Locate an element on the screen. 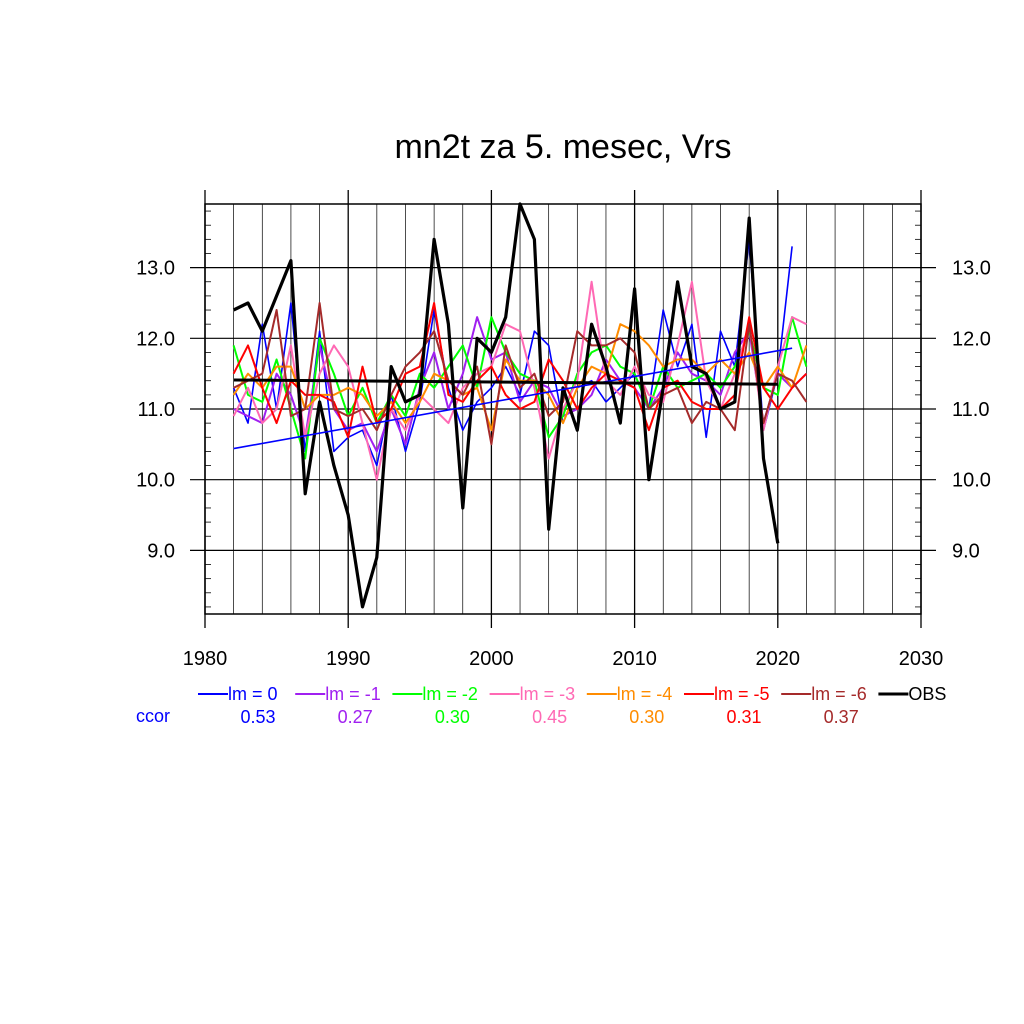  y-tick-label-left: 13.0 is located at coordinates (155, 269).